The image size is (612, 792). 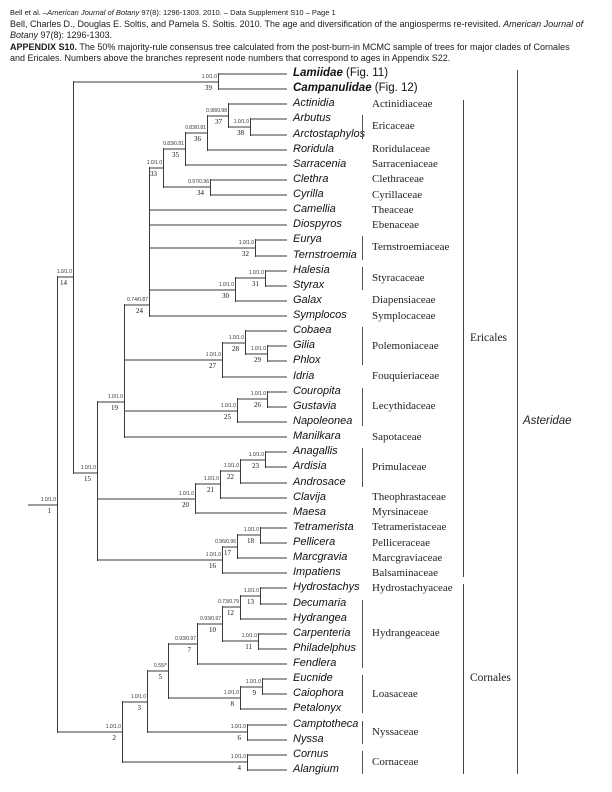 What do you see at coordinates (147, 702) in the screenshot?
I see `node-3-connector` at bounding box center [147, 702].